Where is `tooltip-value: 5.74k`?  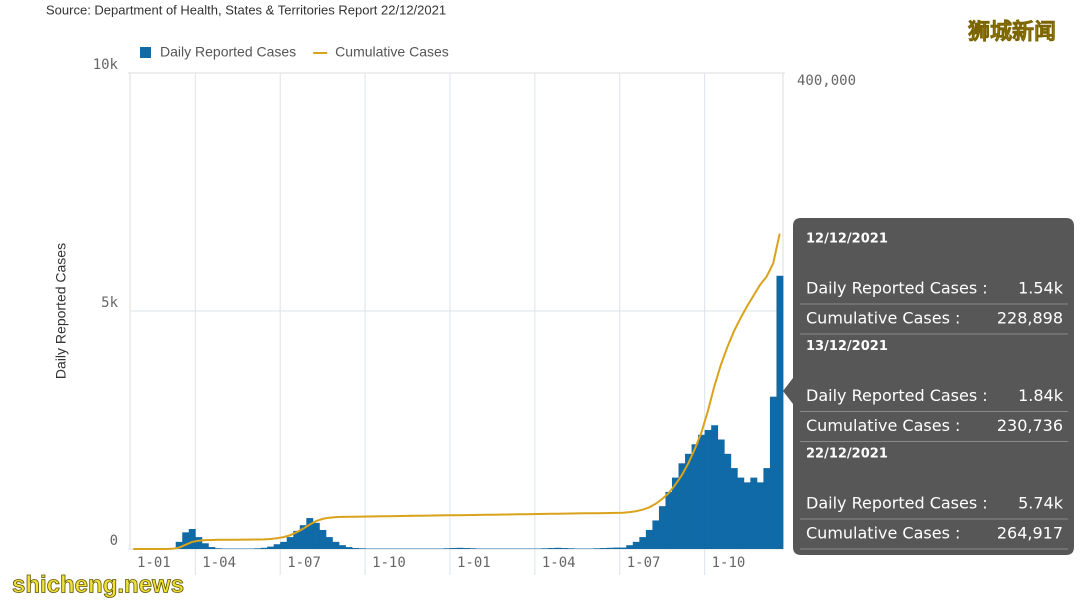
tooltip-value: 5.74k is located at coordinates (1041, 503).